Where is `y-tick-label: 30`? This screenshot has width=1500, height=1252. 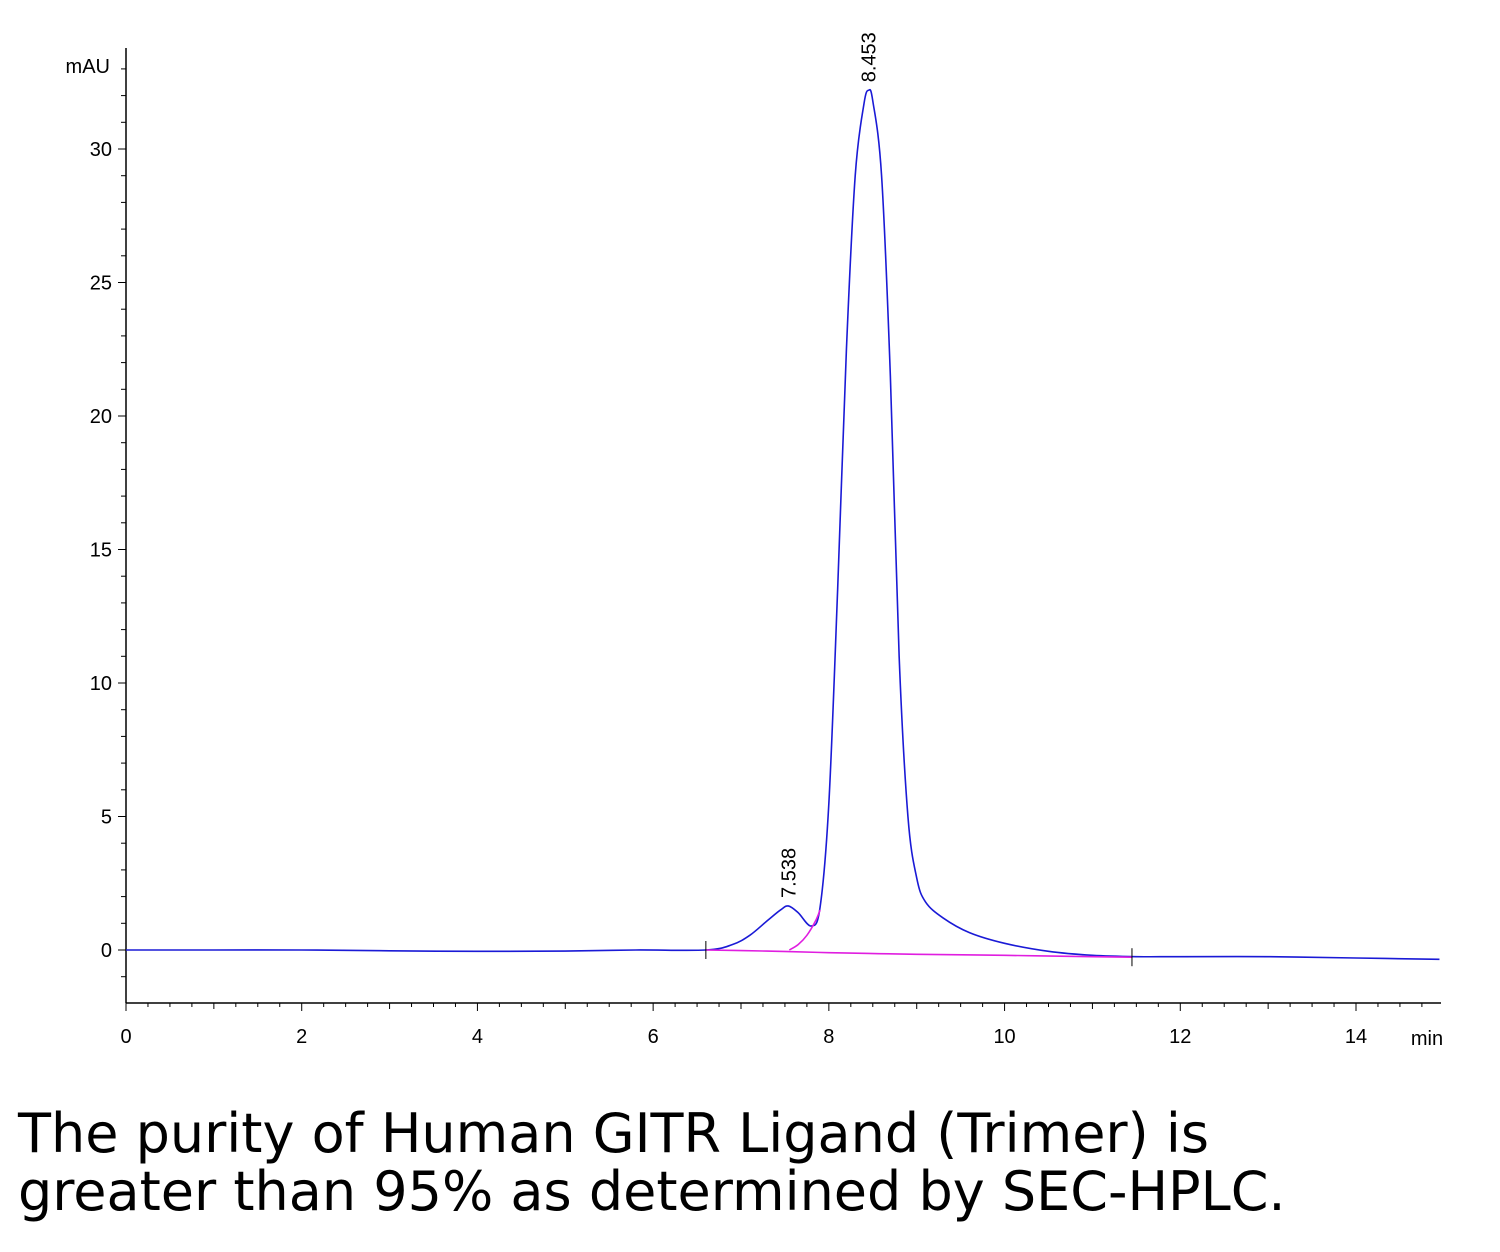
y-tick-label: 30 is located at coordinates (101, 150).